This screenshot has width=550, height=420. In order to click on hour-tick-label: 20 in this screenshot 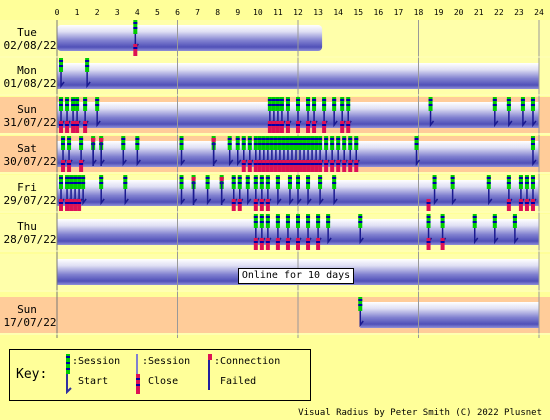, I will do `click(459, 12)`.